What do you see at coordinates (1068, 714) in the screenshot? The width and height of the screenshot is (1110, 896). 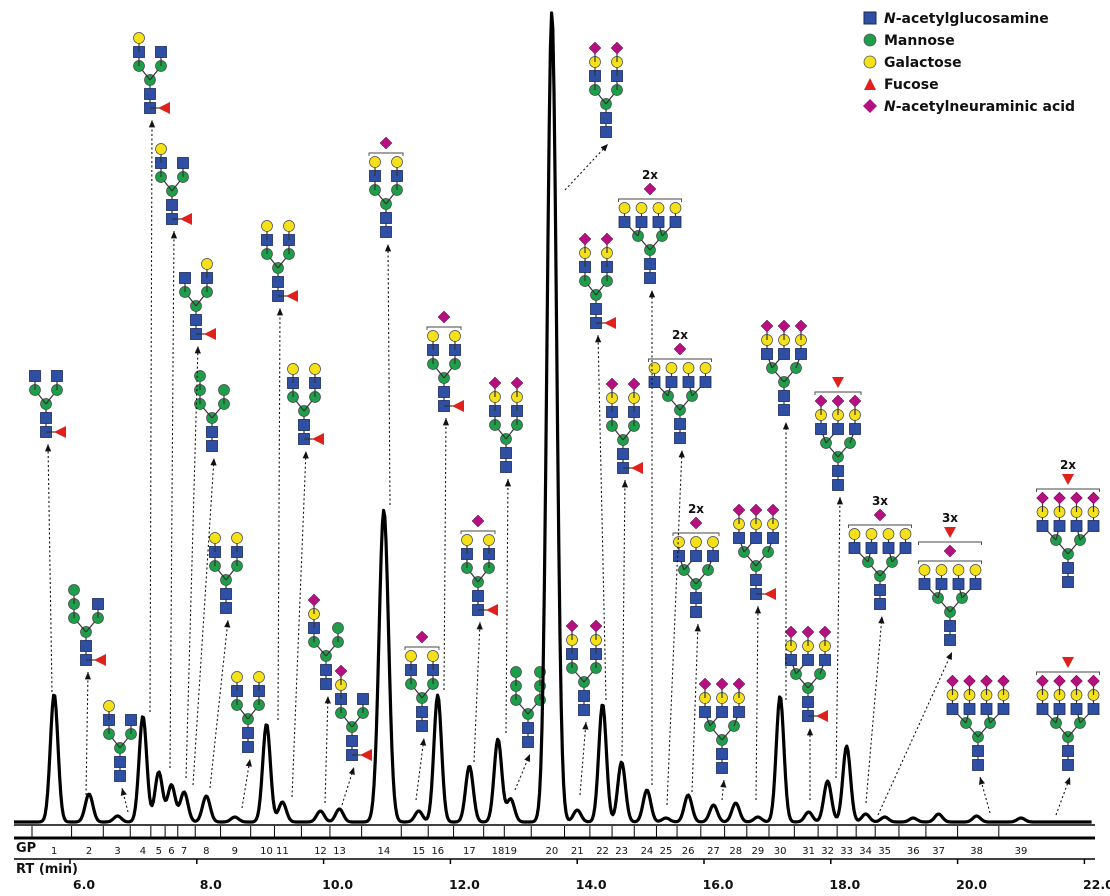 I see `glycan-structure-gp39b` at bounding box center [1068, 714].